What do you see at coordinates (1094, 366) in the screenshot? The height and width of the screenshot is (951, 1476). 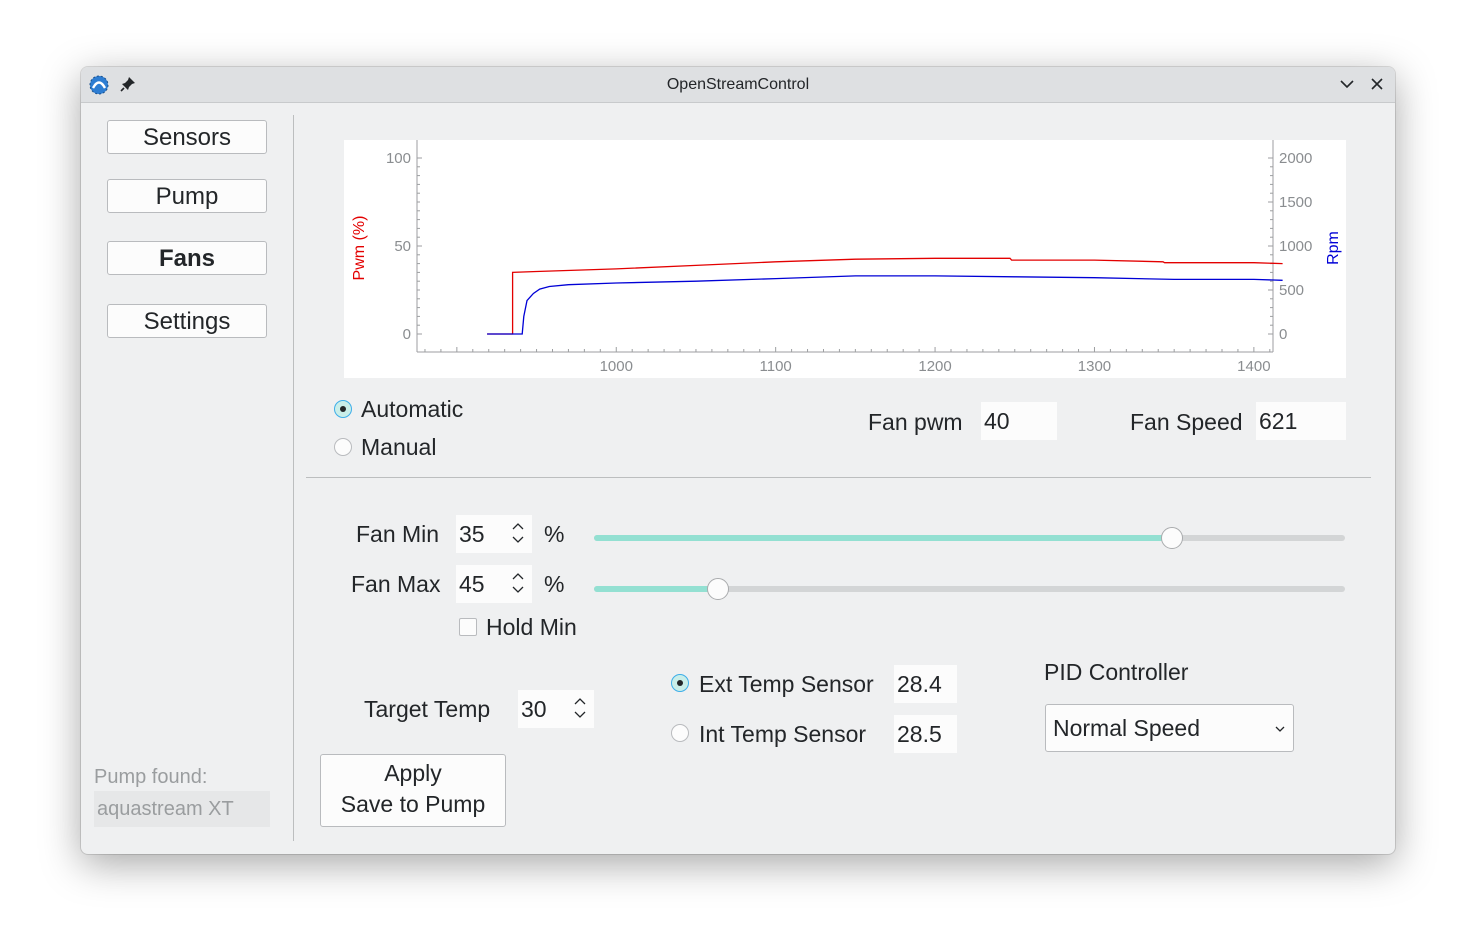 I see `x-tick-label: 1300` at bounding box center [1094, 366].